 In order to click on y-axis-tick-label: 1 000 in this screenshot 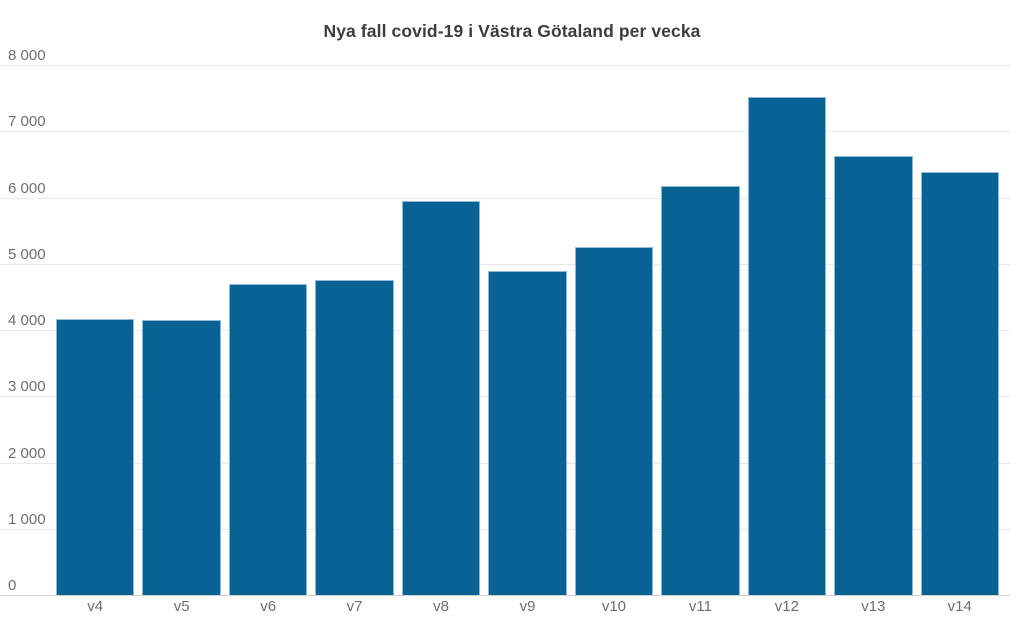, I will do `click(27, 519)`.